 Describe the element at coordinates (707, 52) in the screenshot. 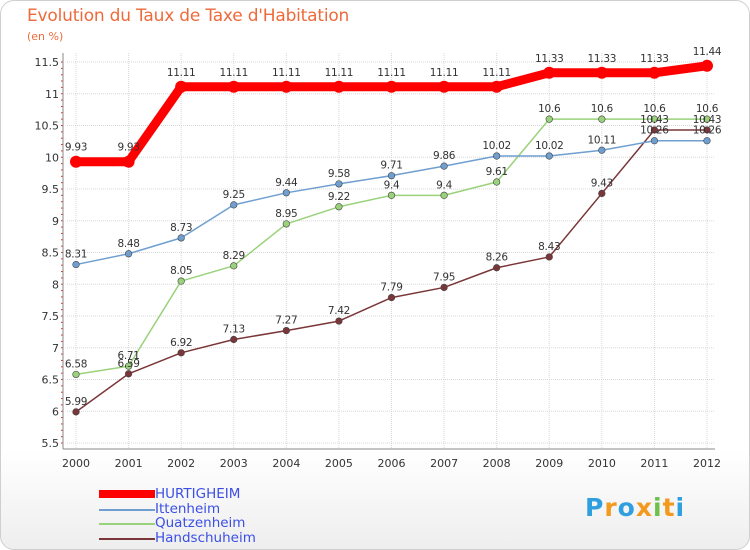

I see `data-label-hurtigheim: 11.44` at that location.